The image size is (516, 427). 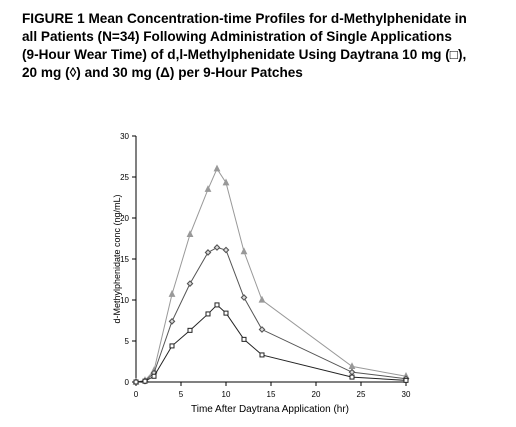 What do you see at coordinates (270, 409) in the screenshot?
I see `x-axis-label: Time After Daytrana Application (hr)` at bounding box center [270, 409].